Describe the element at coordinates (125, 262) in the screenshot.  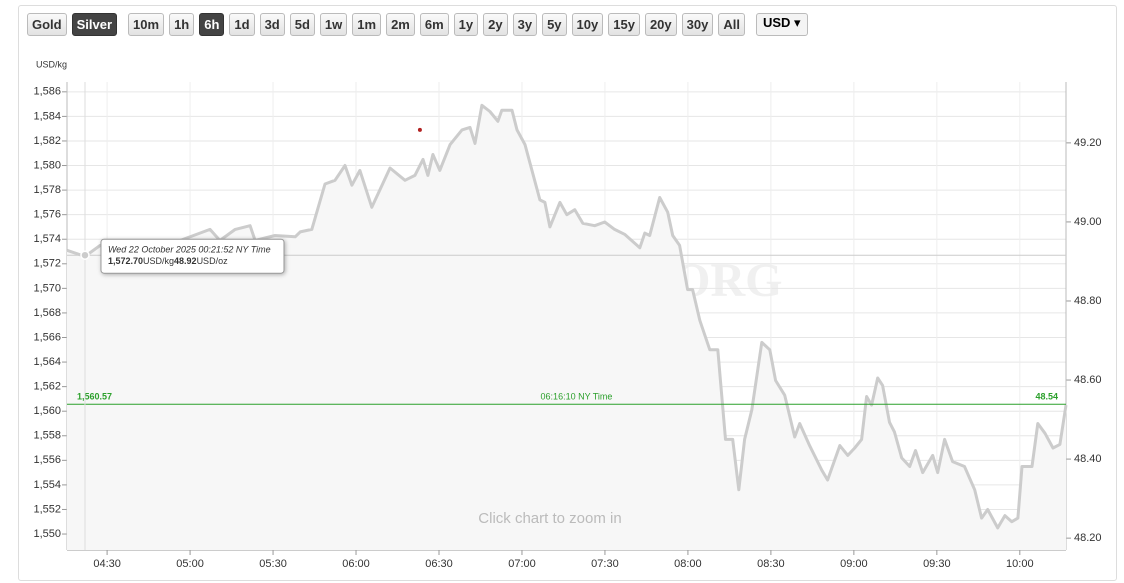
I see `tooltip-kg-label: 1,572.70` at that location.